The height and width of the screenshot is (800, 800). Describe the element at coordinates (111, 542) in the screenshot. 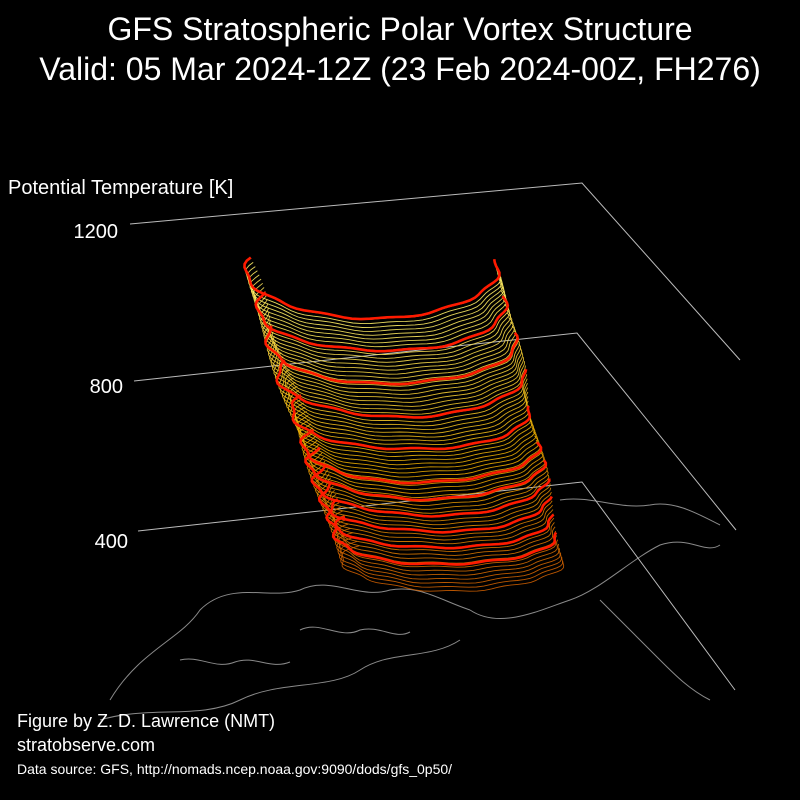

I see `z-tick-label: 400` at that location.